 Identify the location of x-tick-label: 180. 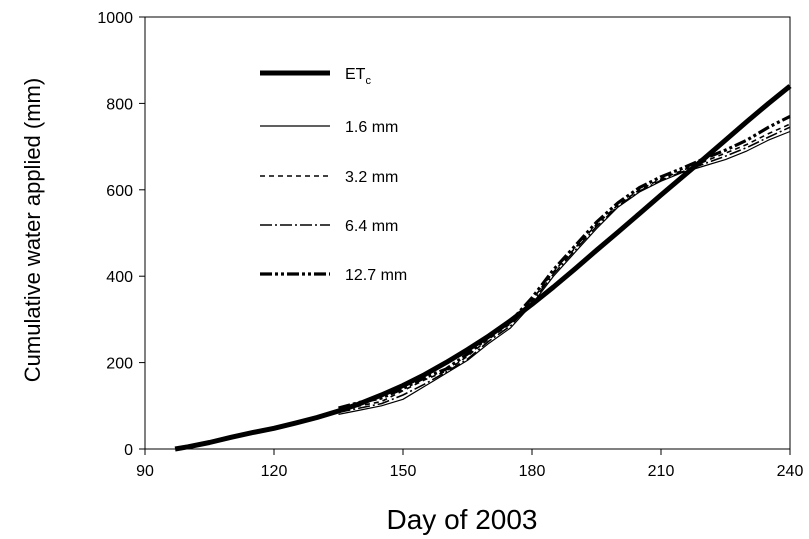
(532, 471).